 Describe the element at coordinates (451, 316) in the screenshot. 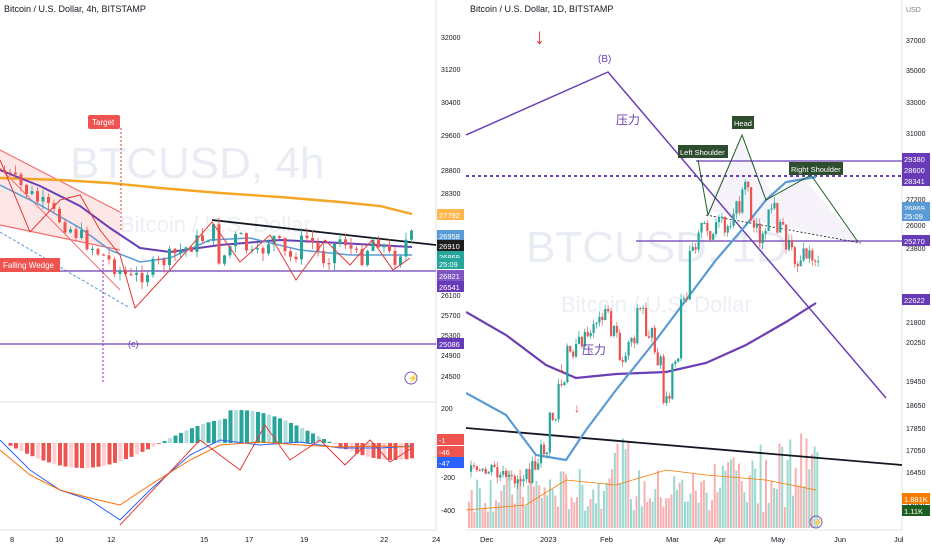

I see `left-price-tick: 25700` at that location.